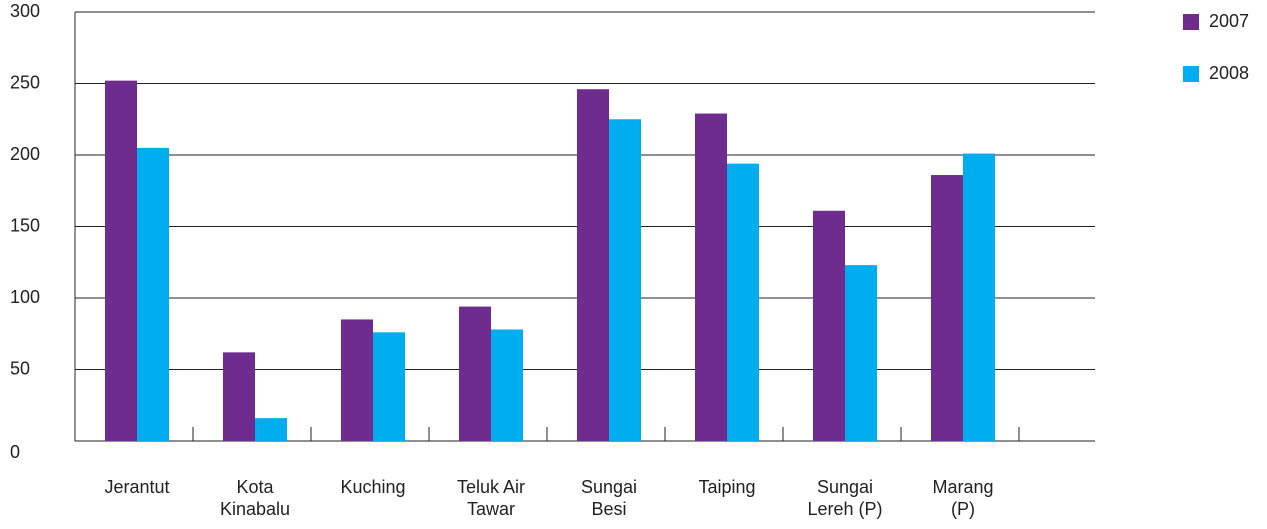 The width and height of the screenshot is (1267, 529). Describe the element at coordinates (1229, 73) in the screenshot. I see `legend-label: 2008` at that location.